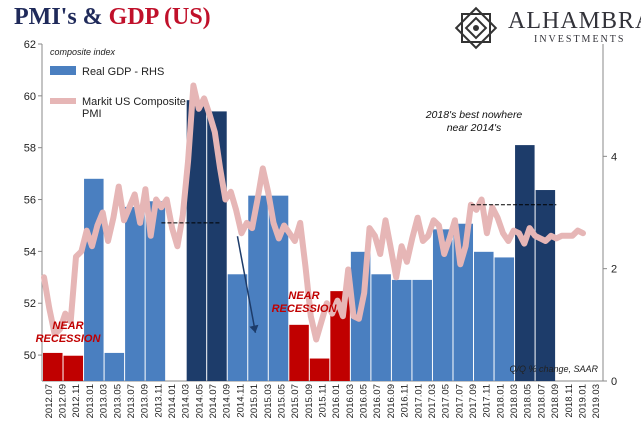  I want to click on brand-name: ALHAMBRA, so click(574, 21).